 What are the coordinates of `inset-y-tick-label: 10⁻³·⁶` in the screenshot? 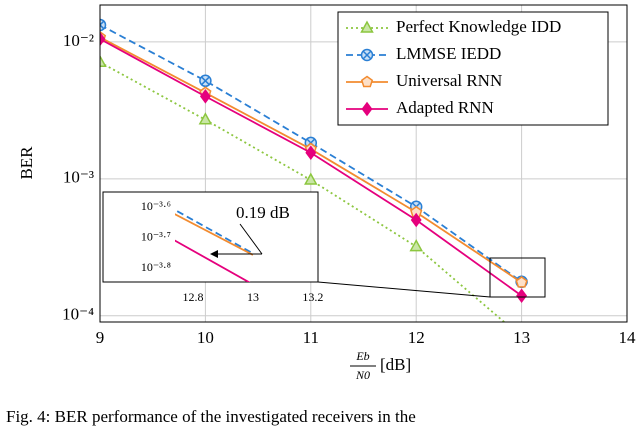 It's located at (156, 206).